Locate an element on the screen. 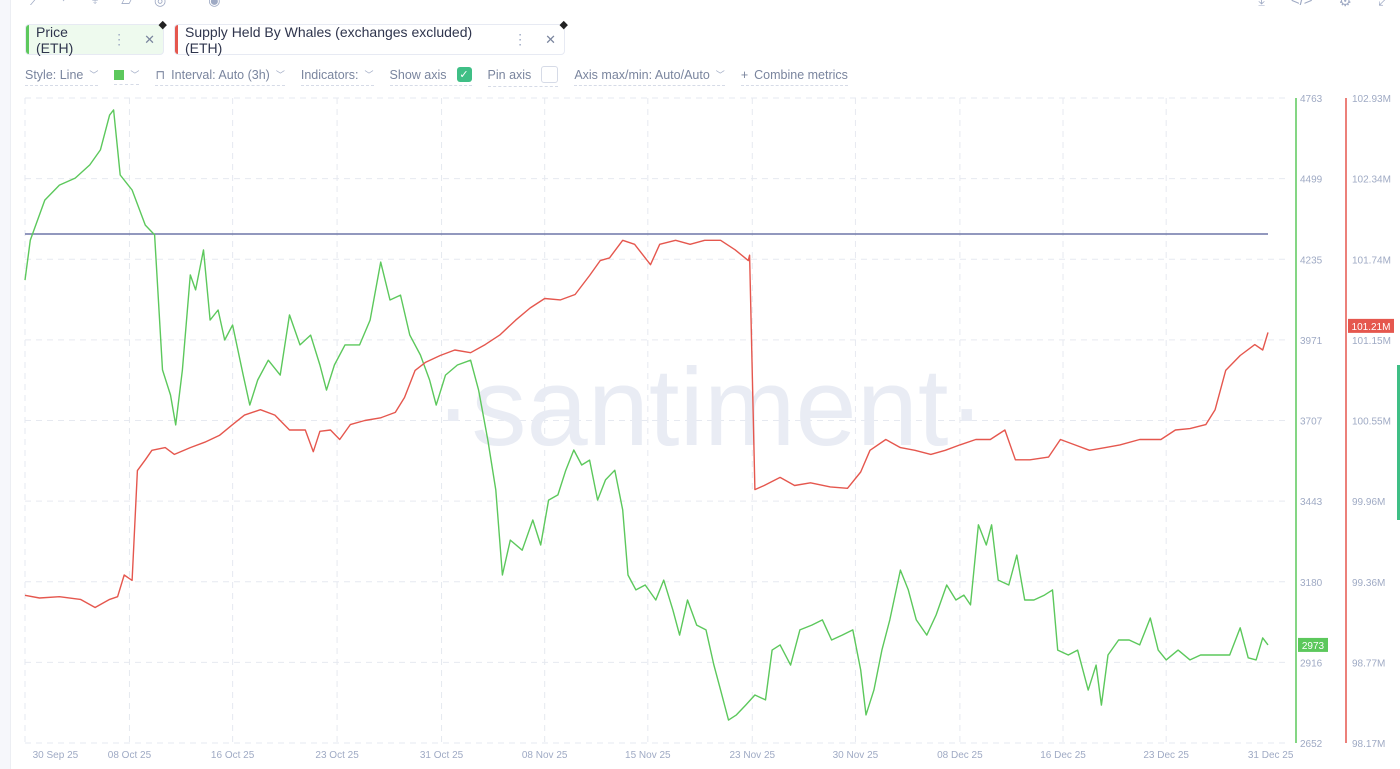  axis-maxmin-dropdown: Axis max/min: Auto/Auto ﹀ is located at coordinates (649, 77).